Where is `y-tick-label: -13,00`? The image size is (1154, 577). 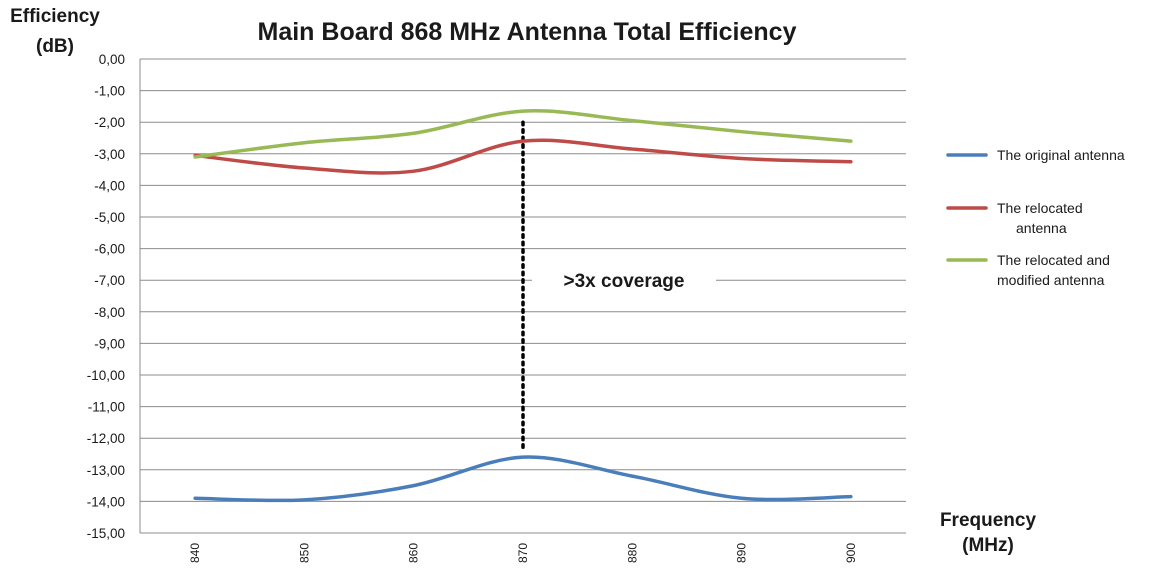 y-tick-label: -13,00 is located at coordinates (106, 470).